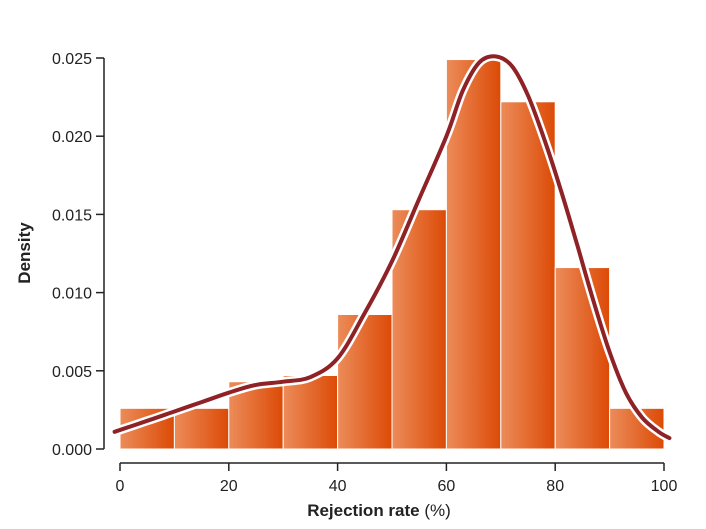 The width and height of the screenshot is (706, 529). What do you see at coordinates (555, 486) in the screenshot?
I see `x-tick-label: 80` at bounding box center [555, 486].